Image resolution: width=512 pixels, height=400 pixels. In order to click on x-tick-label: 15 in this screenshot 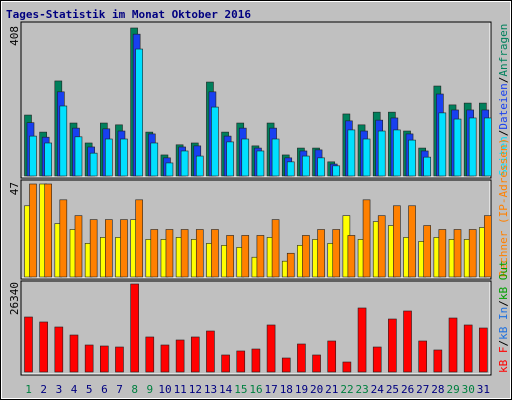, I will do `click(240, 389)`.